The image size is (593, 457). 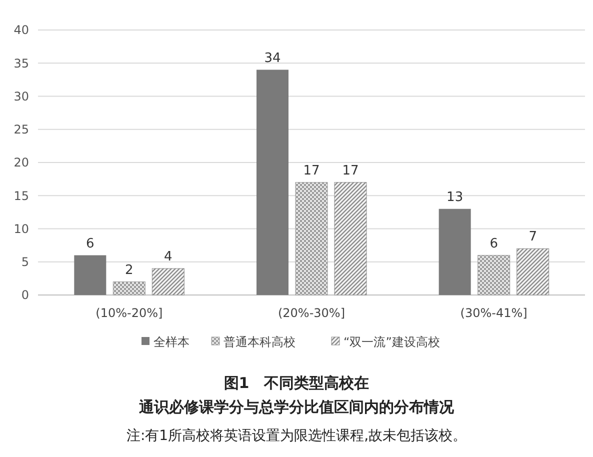 What do you see at coordinates (296, 407) in the screenshot?
I see `text: 通识必修课学分与总学分比值区间内的分布情况` at bounding box center [296, 407].